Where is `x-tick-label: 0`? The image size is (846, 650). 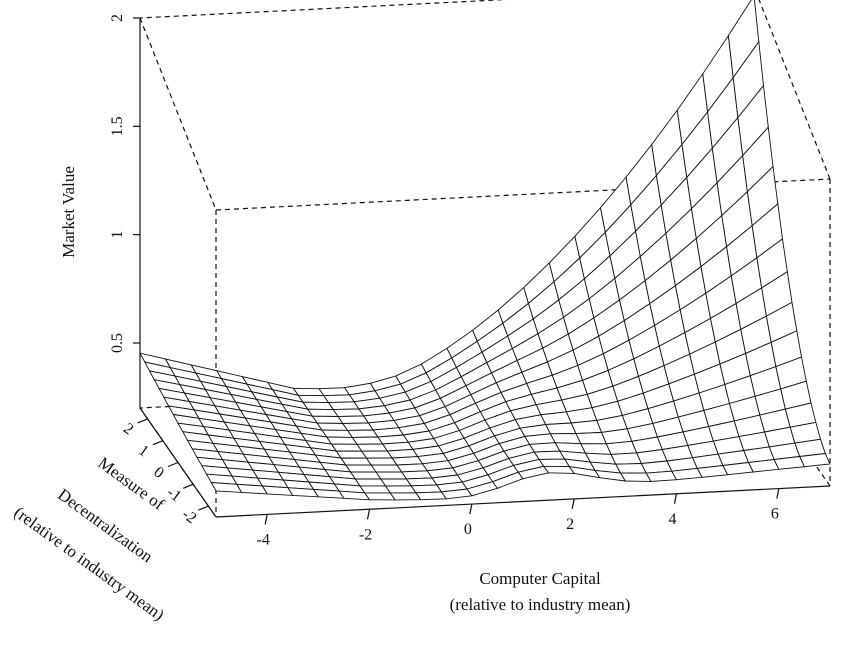
x-tick-label: 0 is located at coordinates (468, 529).